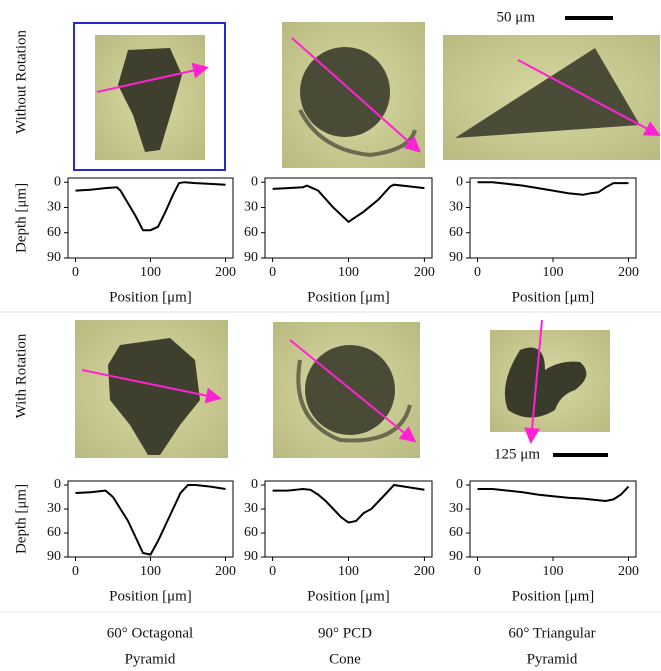 The image size is (661, 671). Describe the element at coordinates (21, 82) in the screenshot. I see `row-label: Without Rotation` at that location.